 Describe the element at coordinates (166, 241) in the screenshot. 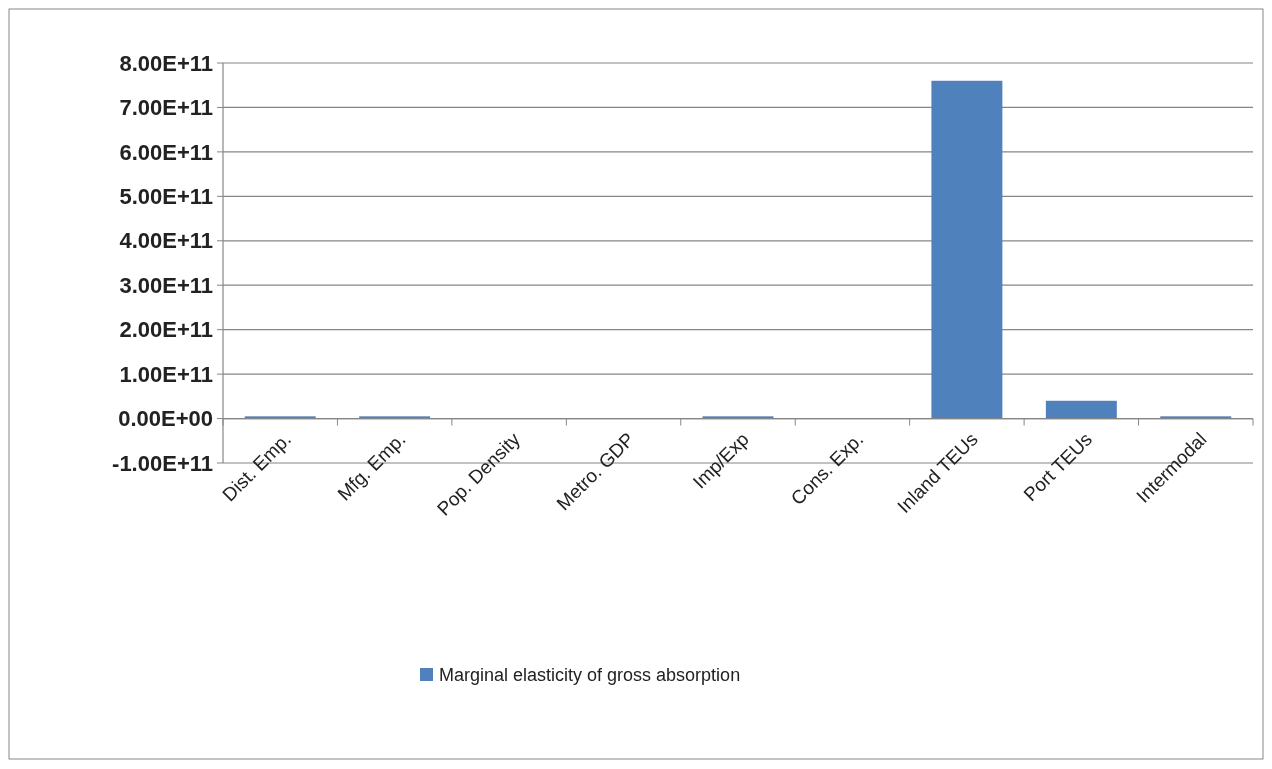

I see `y-tick-label: 4.00E+11` at that location.